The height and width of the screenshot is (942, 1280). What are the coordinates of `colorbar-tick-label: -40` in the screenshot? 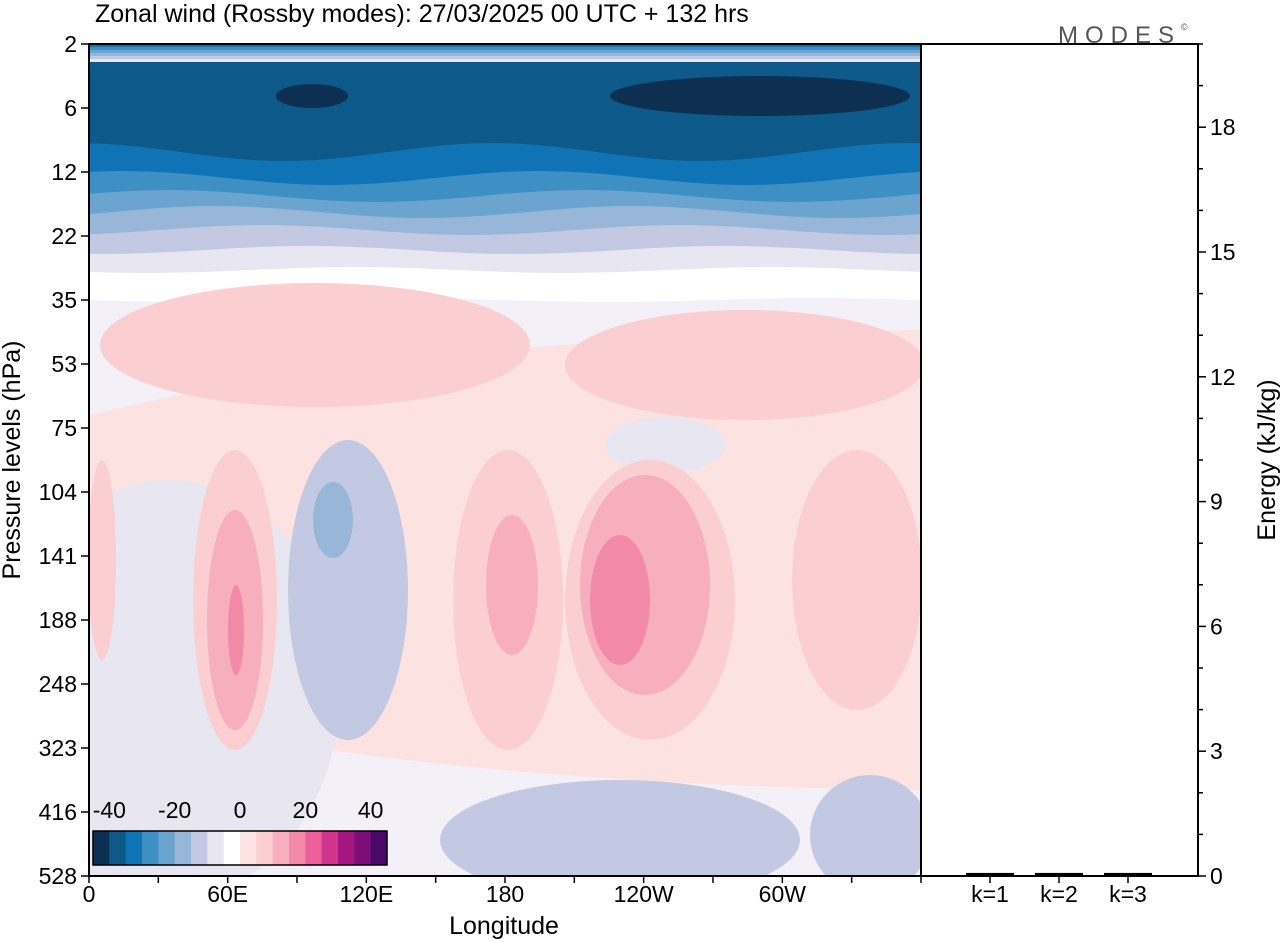 It's located at (109, 810).